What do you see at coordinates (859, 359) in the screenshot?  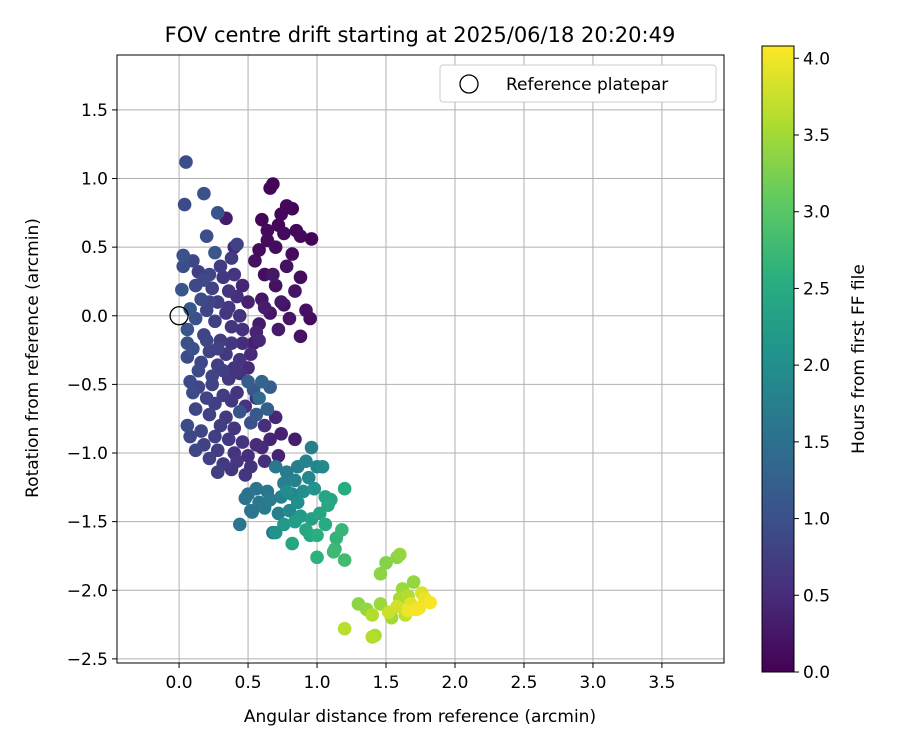 I see `colorbar-label: Hours from first FF file` at bounding box center [859, 359].